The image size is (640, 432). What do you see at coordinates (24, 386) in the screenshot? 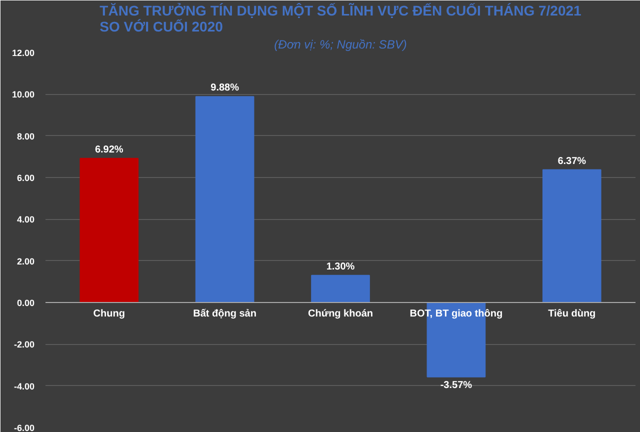
I see `y-tick-label: -4.00` at bounding box center [24, 386].